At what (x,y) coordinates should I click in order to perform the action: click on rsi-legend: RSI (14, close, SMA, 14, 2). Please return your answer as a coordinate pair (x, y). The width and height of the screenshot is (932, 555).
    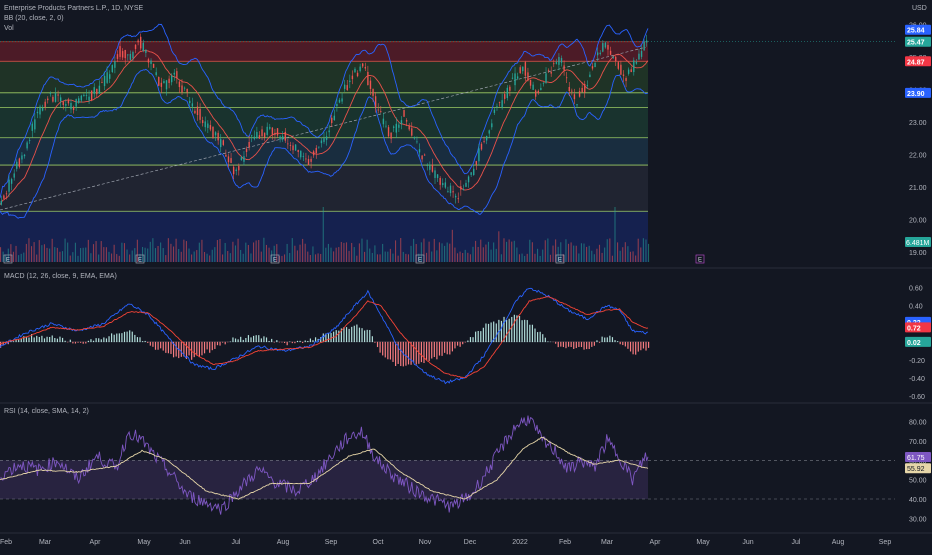
    Looking at the image, I should click on (46, 411).